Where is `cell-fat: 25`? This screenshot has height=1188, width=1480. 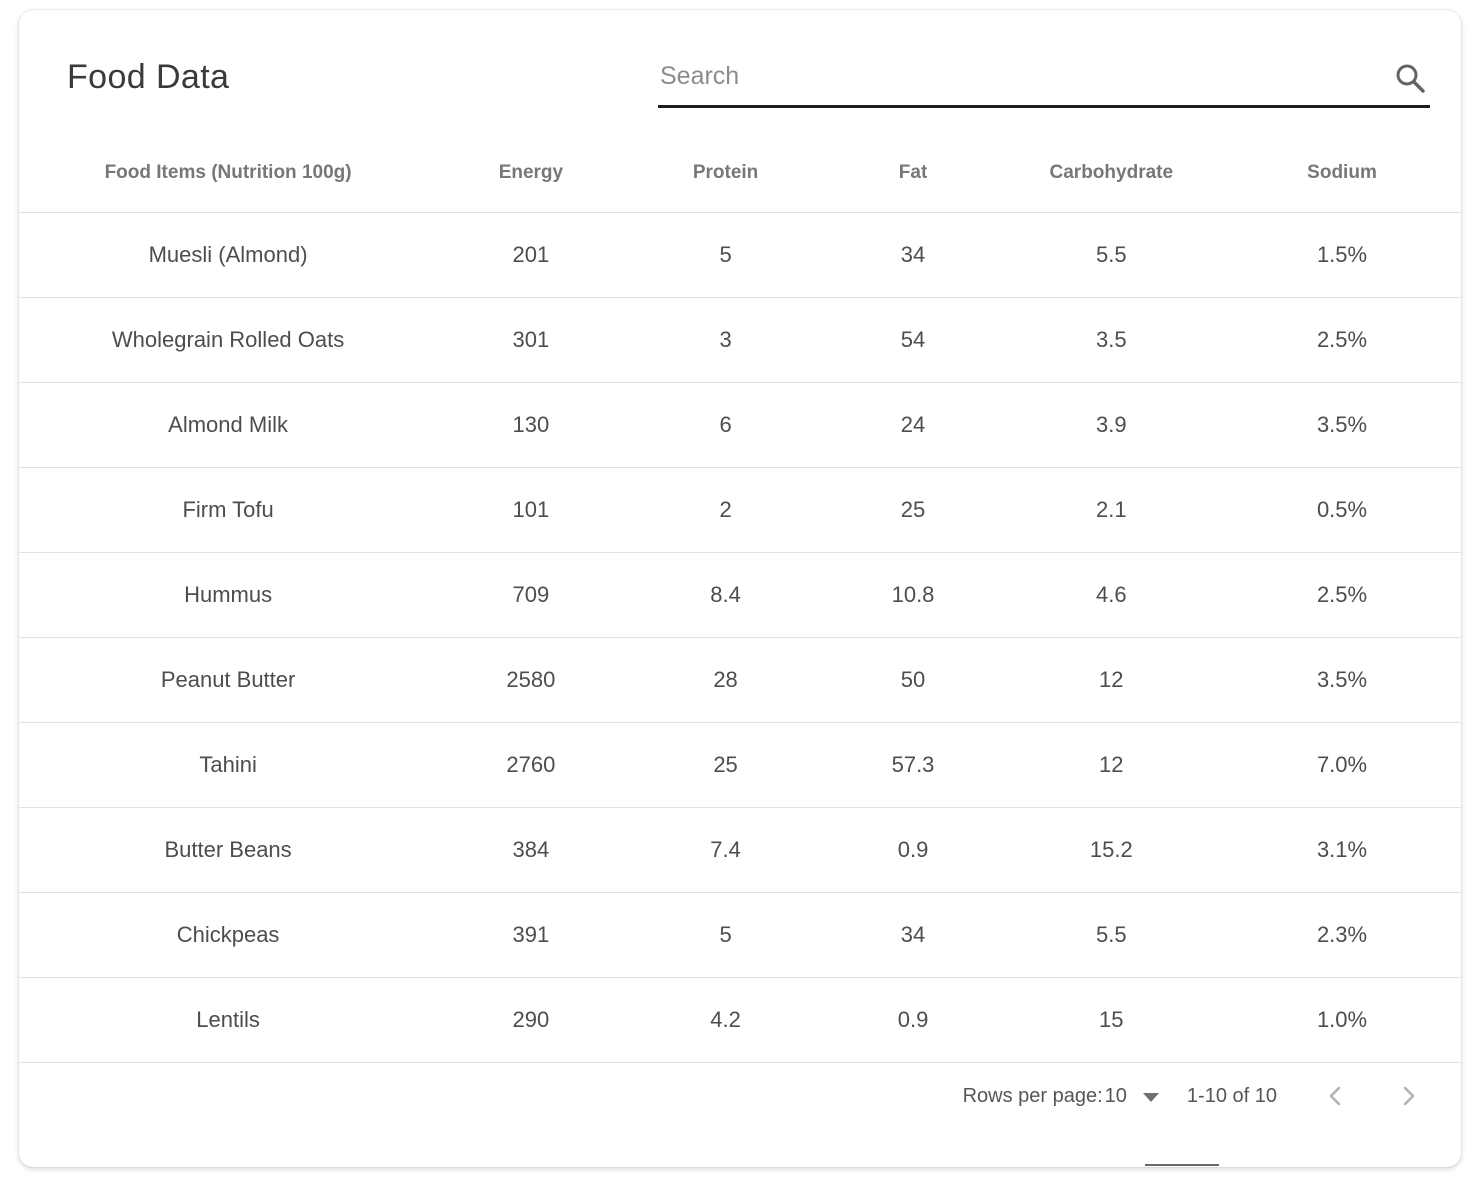
cell-fat: 25 is located at coordinates (913, 510).